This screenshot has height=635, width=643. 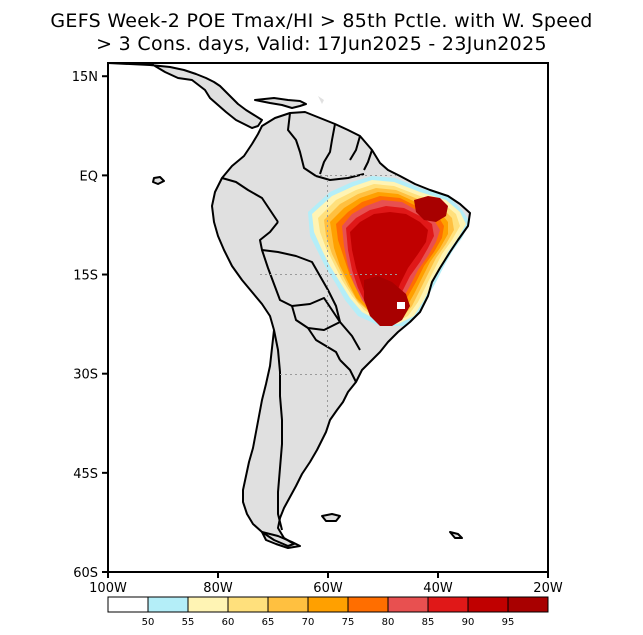 I want to click on colombia-venezuela-border, so click(x=302, y=144).